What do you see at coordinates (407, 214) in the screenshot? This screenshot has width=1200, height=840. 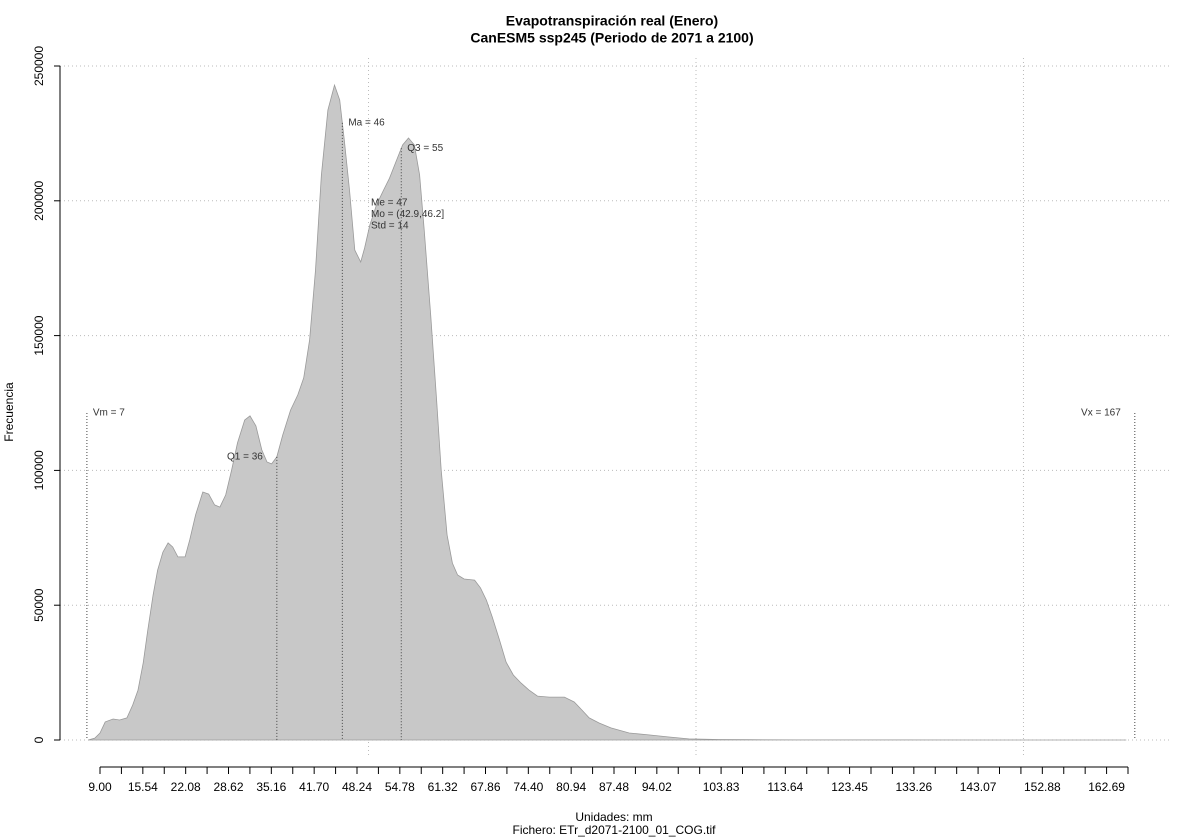 I see `stat-label: Mo = (42.9,46.2]` at bounding box center [407, 214].